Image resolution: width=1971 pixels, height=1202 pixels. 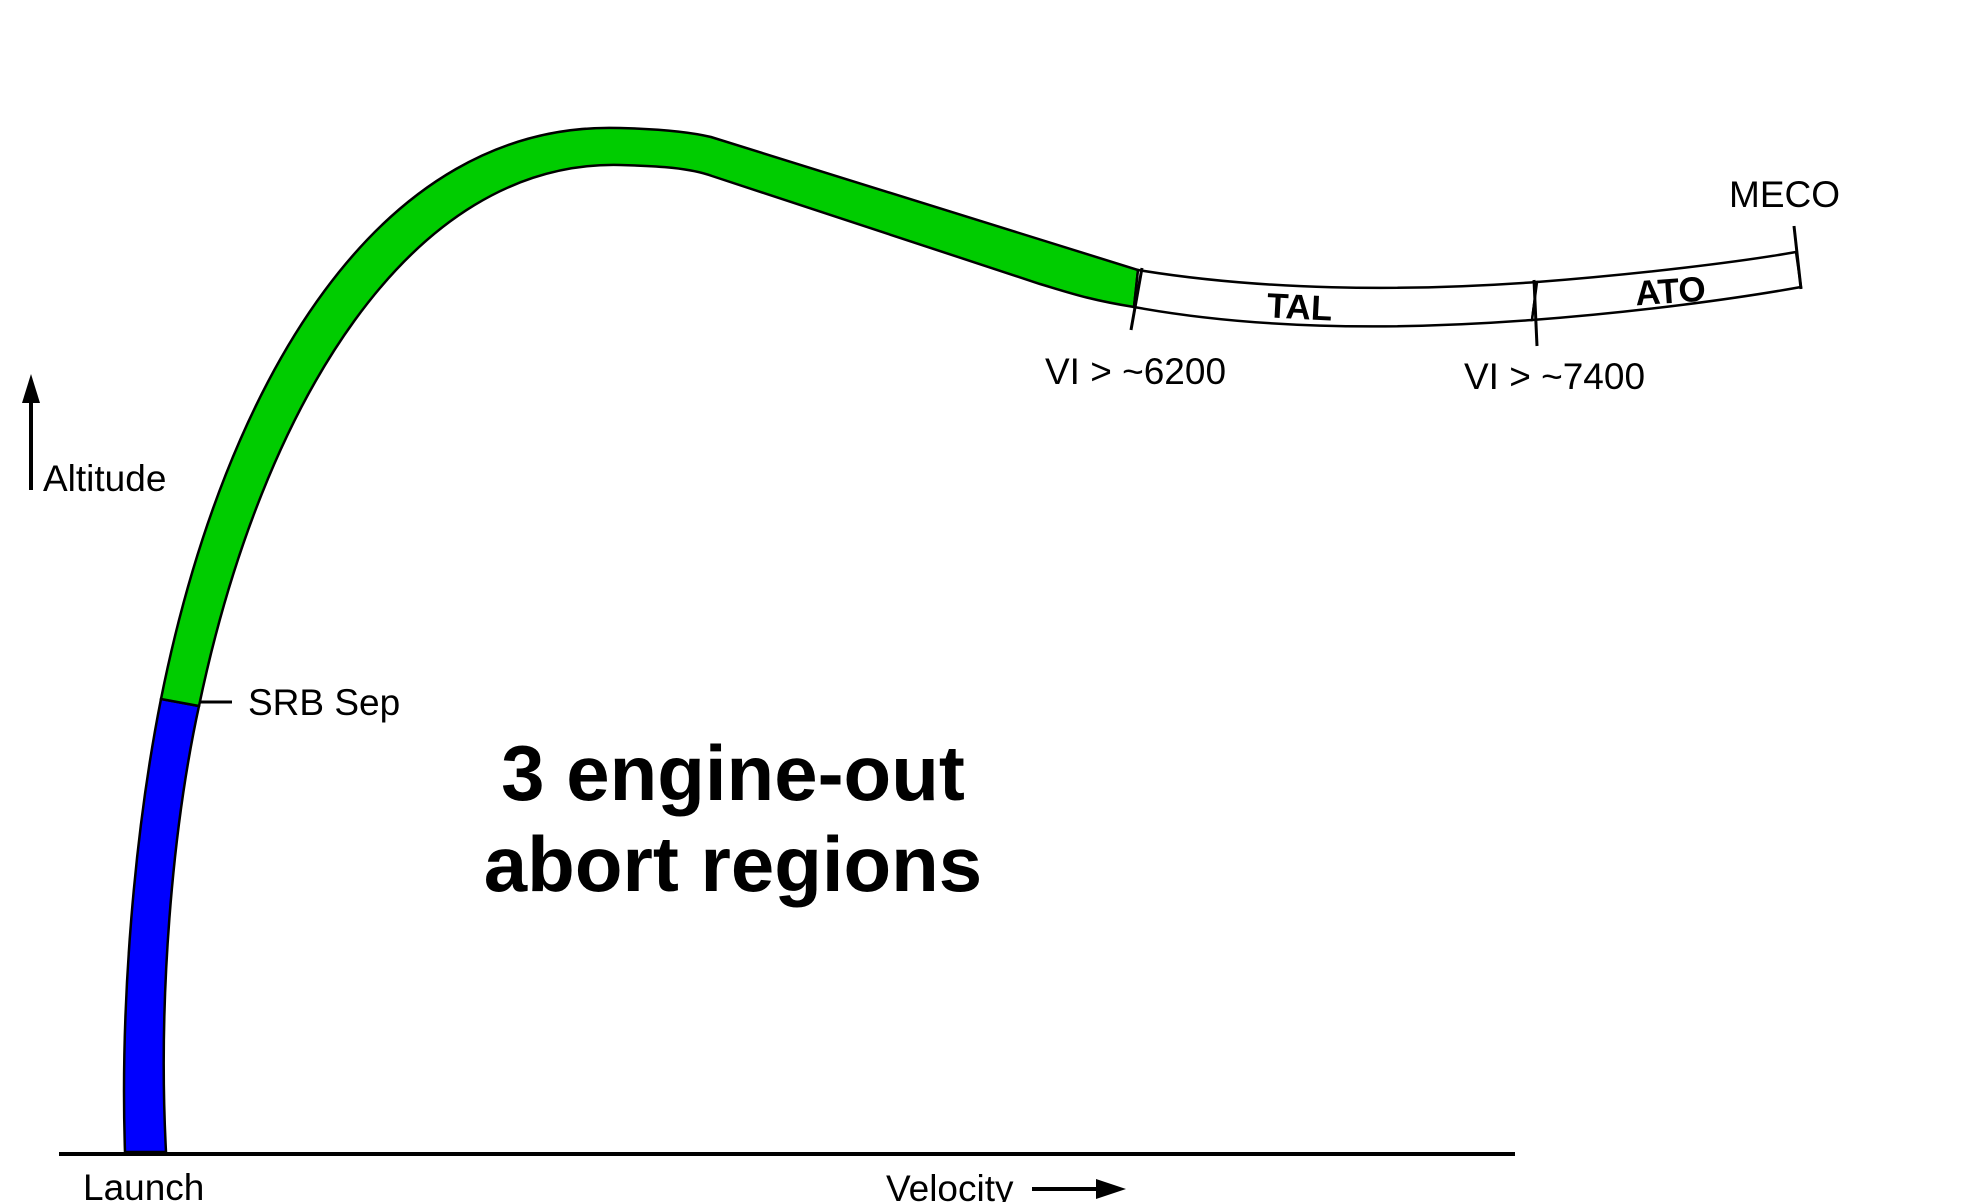 What do you see at coordinates (1136, 299) in the screenshot?
I see `vi-6200-tick` at bounding box center [1136, 299].